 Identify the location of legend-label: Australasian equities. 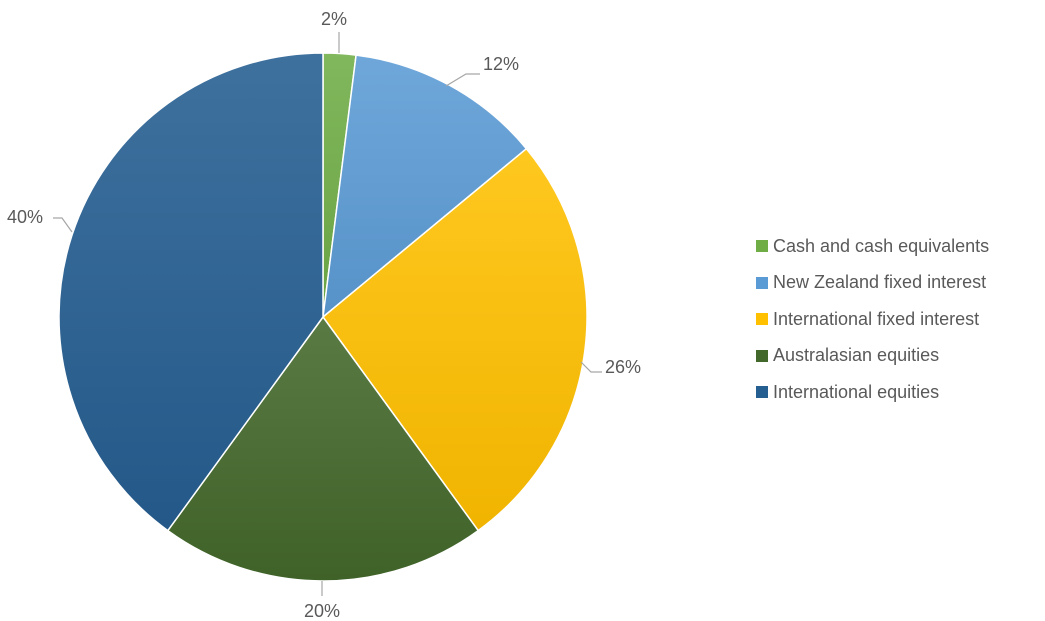
(856, 355).